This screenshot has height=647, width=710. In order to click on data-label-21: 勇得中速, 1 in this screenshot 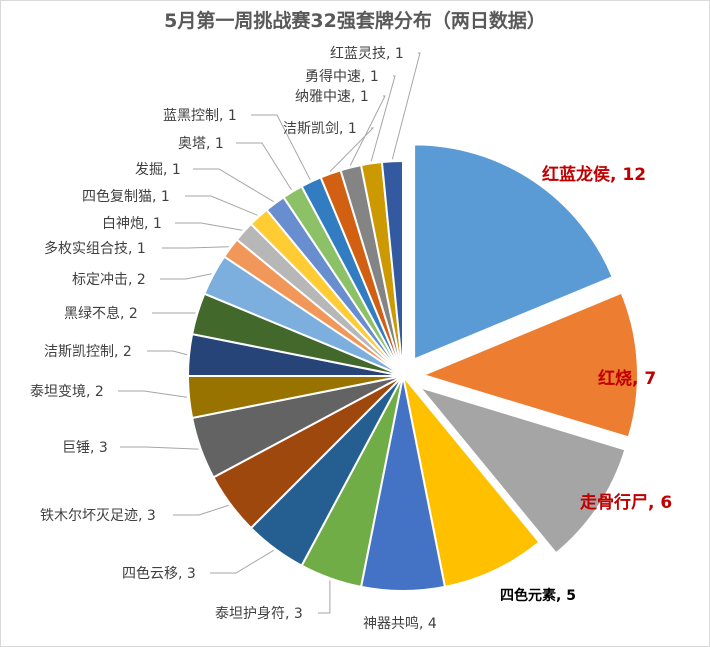, I will do `click(342, 76)`.